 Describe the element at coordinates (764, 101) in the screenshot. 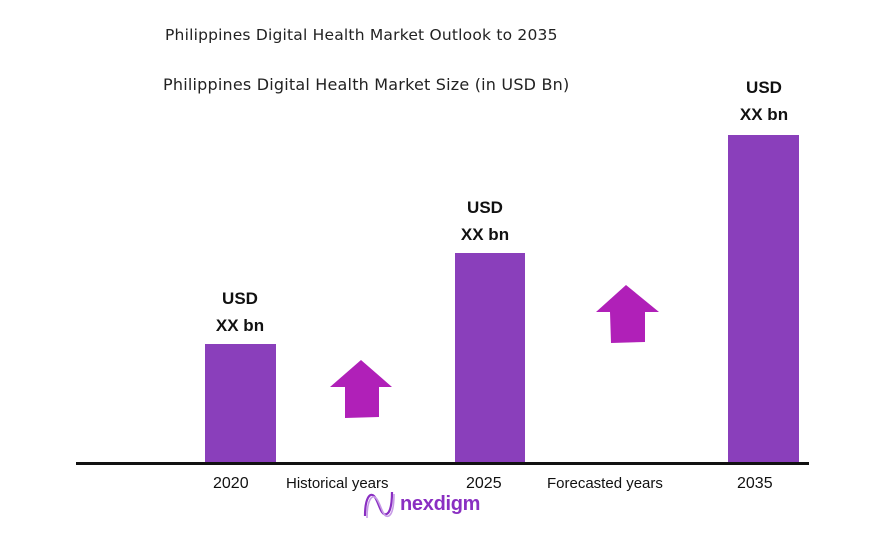

I see `value-label-2035: USD XX bn` at that location.